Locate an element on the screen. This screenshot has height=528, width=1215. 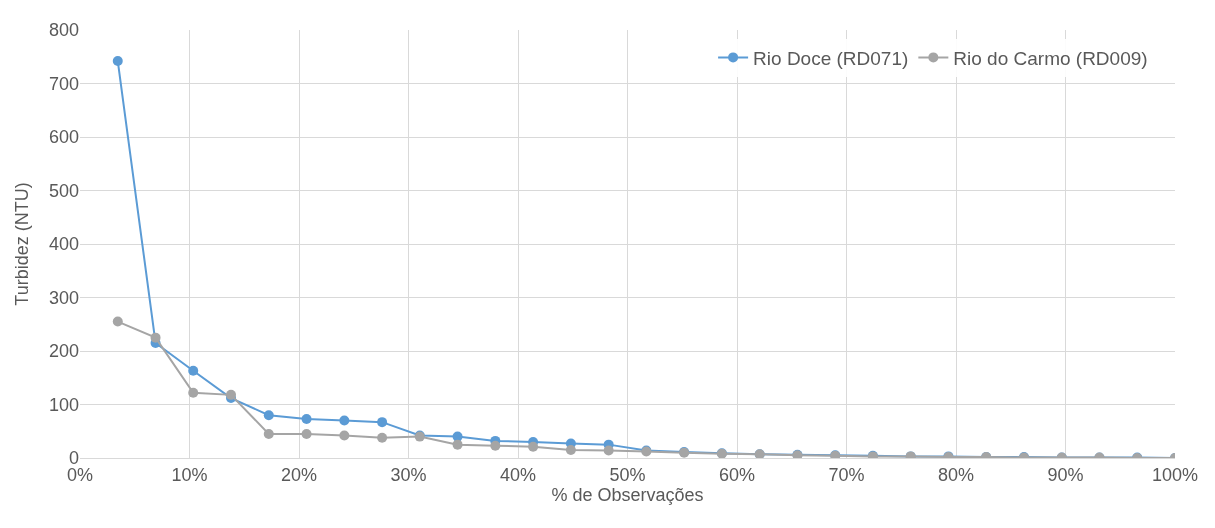
x-axis-title: % de Observações is located at coordinates (627, 494).